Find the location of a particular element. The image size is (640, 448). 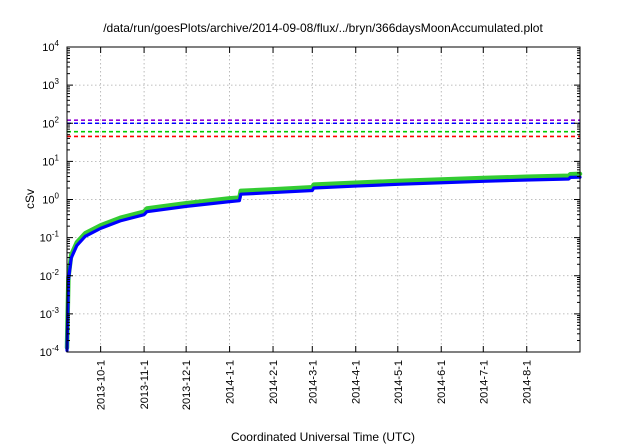

y-tick-label: 10⁴ is located at coordinates (50, 46).